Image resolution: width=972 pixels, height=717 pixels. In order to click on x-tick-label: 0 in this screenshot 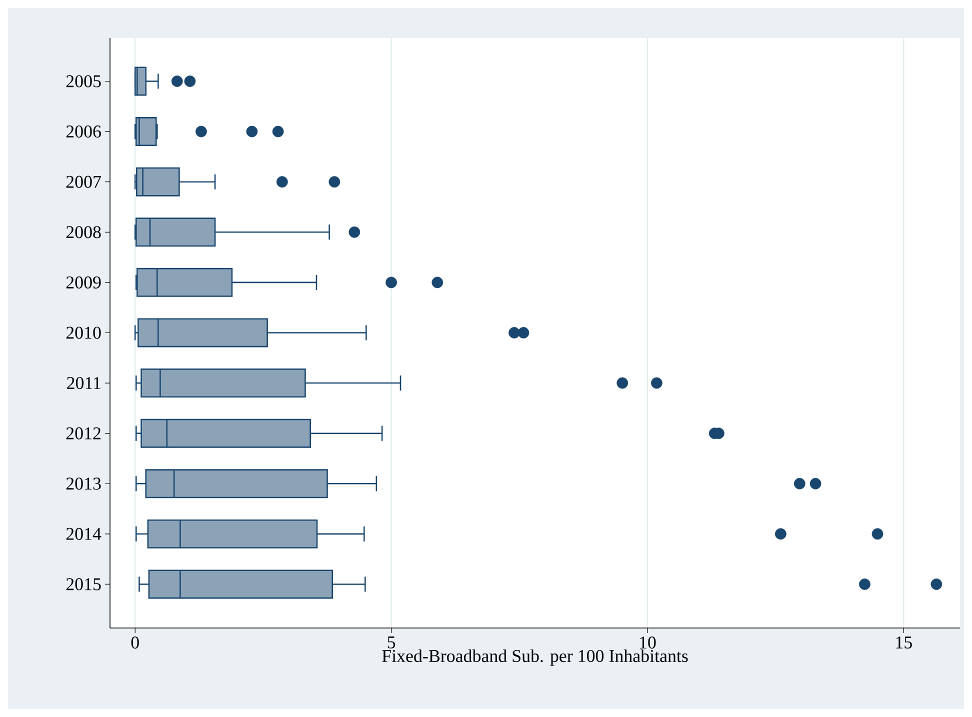, I will do `click(135, 642)`.